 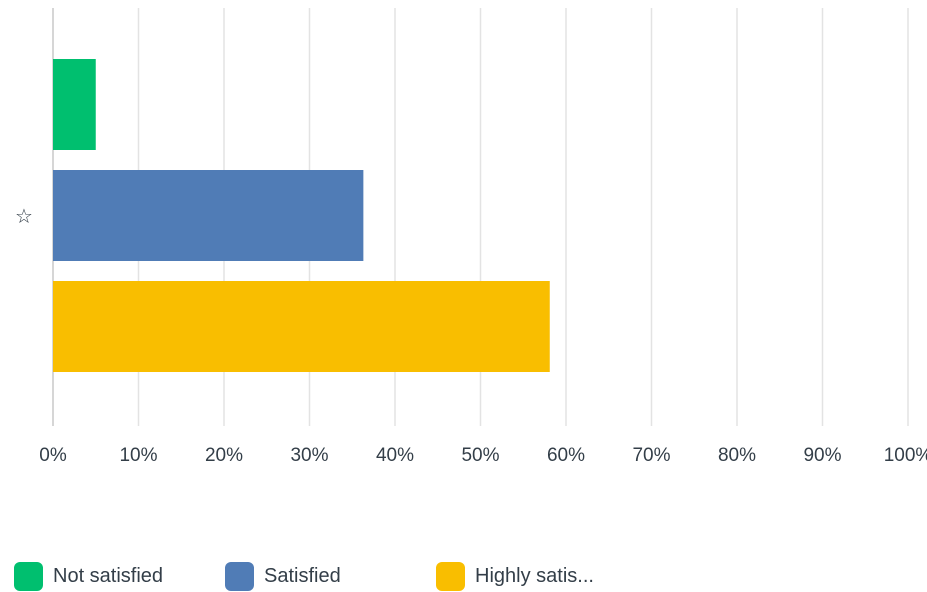 What do you see at coordinates (224, 455) in the screenshot?
I see `x-tick-label-2: 20%` at bounding box center [224, 455].